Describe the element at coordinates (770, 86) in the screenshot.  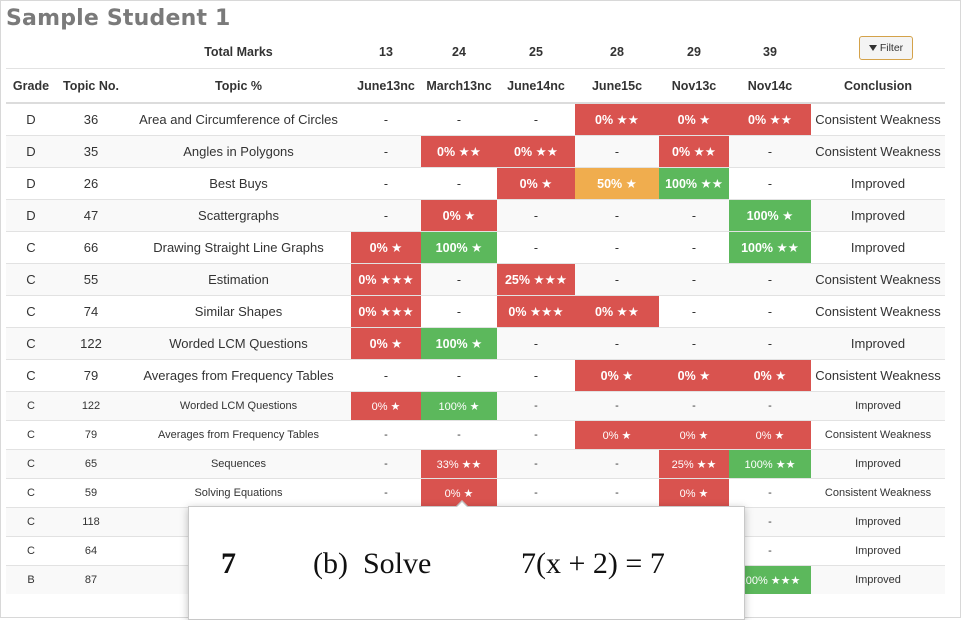
I see `column-header-paper: Nov14c` at that location.